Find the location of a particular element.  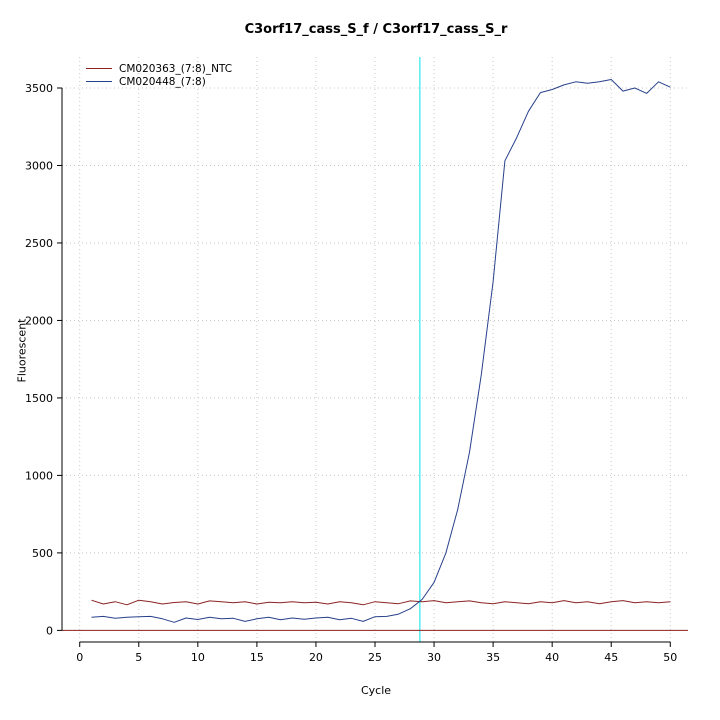

svg-text: 15 is located at coordinates (257, 657).